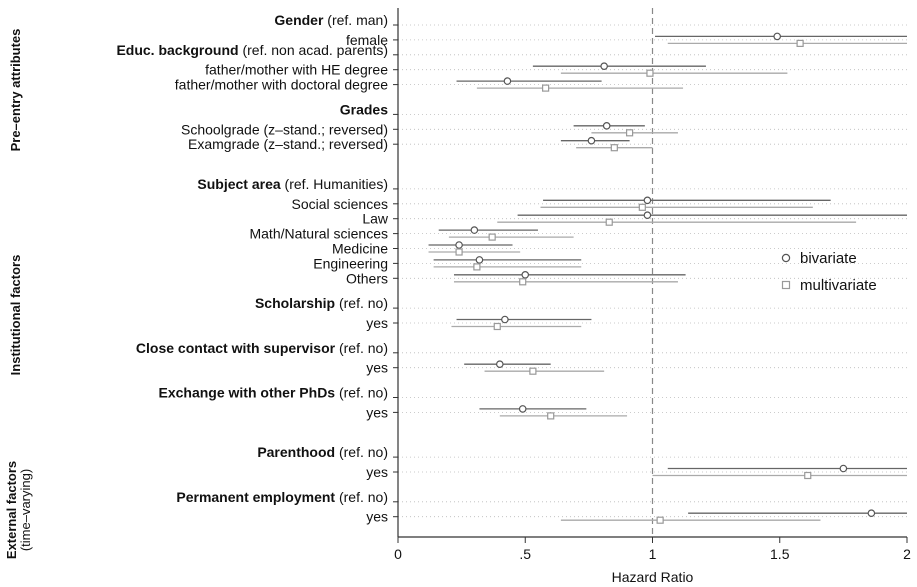 The width and height of the screenshot is (917, 587). Describe the element at coordinates (238, 184) in the screenshot. I see `row-header-bold: Subject area` at that location.